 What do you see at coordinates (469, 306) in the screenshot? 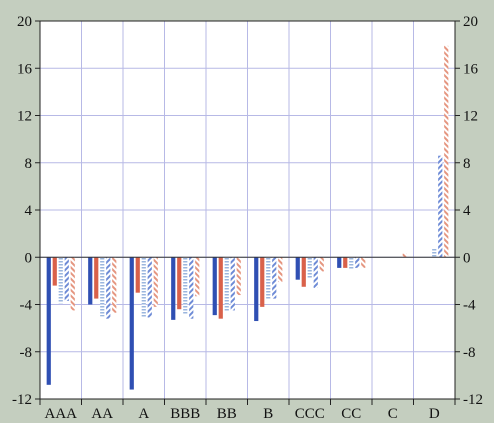
I see `y-tick-label-right: -4` at bounding box center [469, 306].